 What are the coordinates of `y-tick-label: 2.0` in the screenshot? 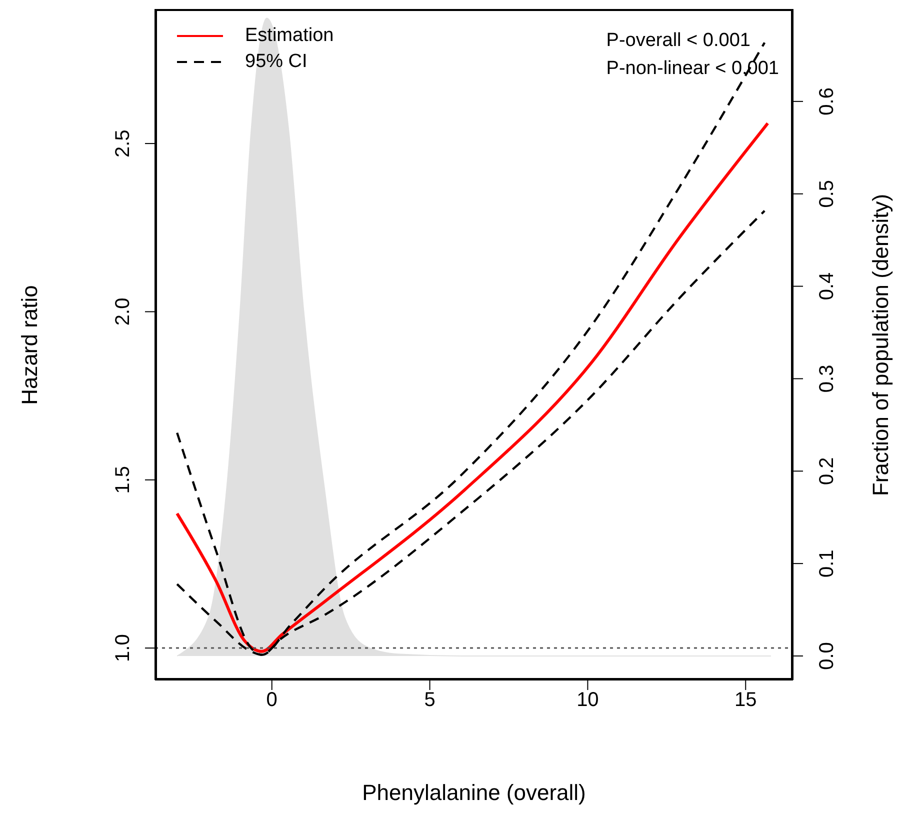 It's located at (123, 312).